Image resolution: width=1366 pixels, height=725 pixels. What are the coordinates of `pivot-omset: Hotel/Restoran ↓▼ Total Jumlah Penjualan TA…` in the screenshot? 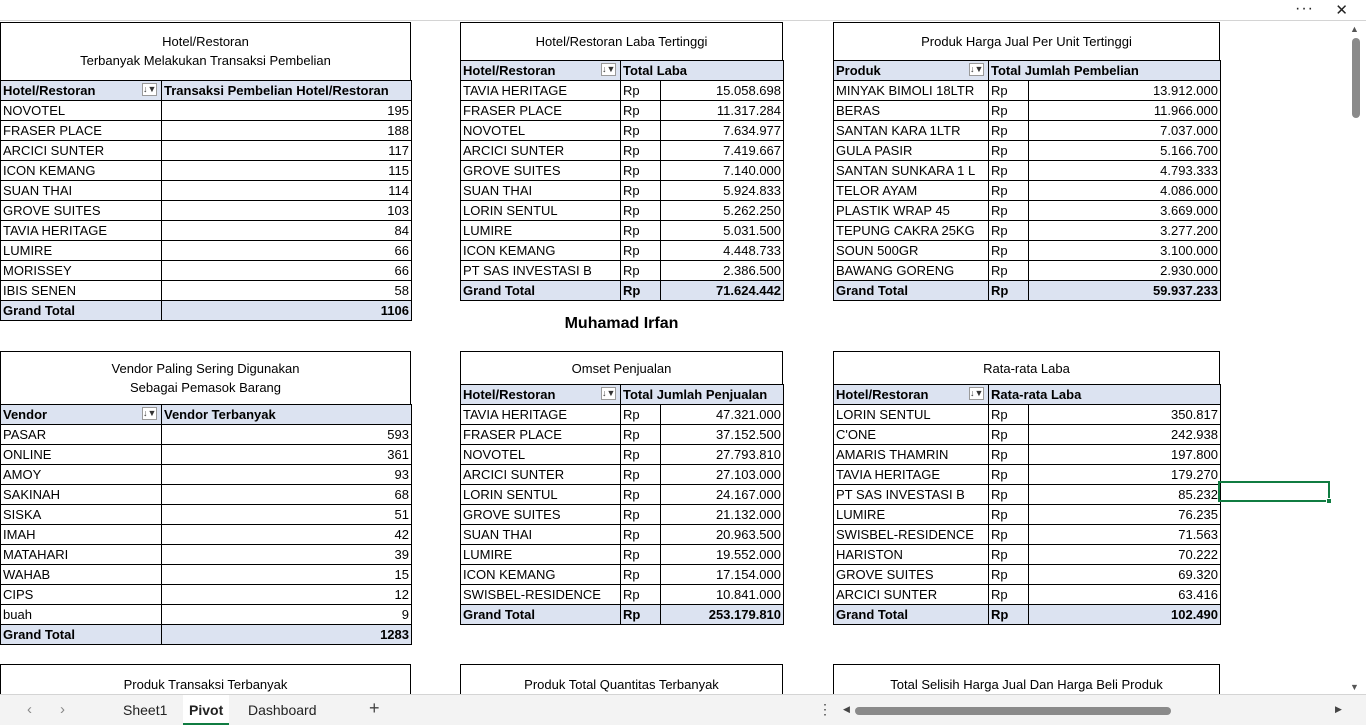 It's located at (622, 504).